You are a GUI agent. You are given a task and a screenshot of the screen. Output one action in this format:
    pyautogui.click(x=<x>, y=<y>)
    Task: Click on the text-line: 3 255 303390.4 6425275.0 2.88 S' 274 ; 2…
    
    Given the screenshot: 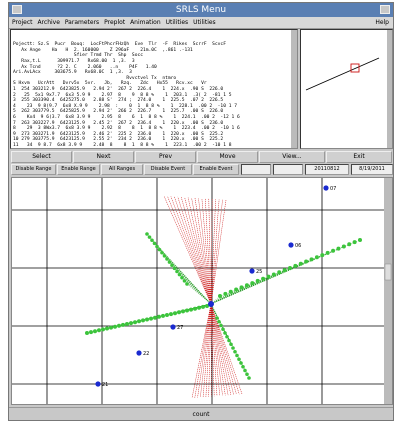 What is the action you would take?
    pyautogui.click(x=118, y=101)
    